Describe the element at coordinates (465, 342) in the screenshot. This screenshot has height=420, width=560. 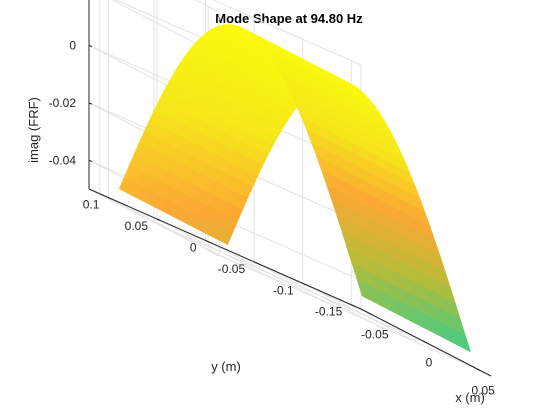
I see `surface-patch` at that location.